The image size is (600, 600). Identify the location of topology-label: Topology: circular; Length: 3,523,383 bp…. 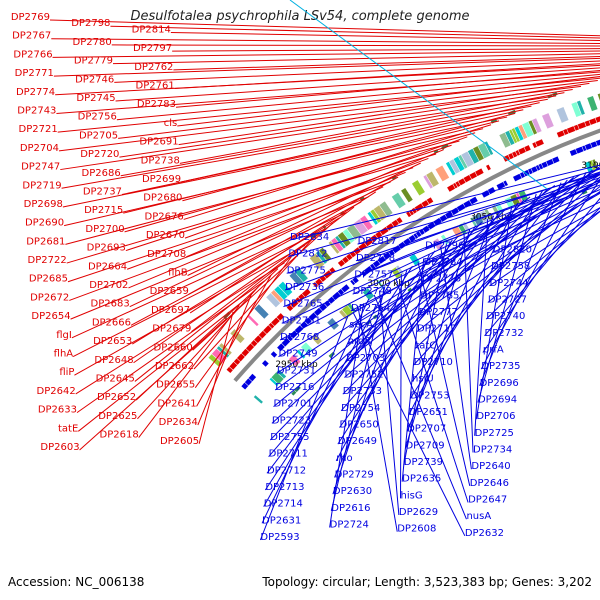
(427, 582).